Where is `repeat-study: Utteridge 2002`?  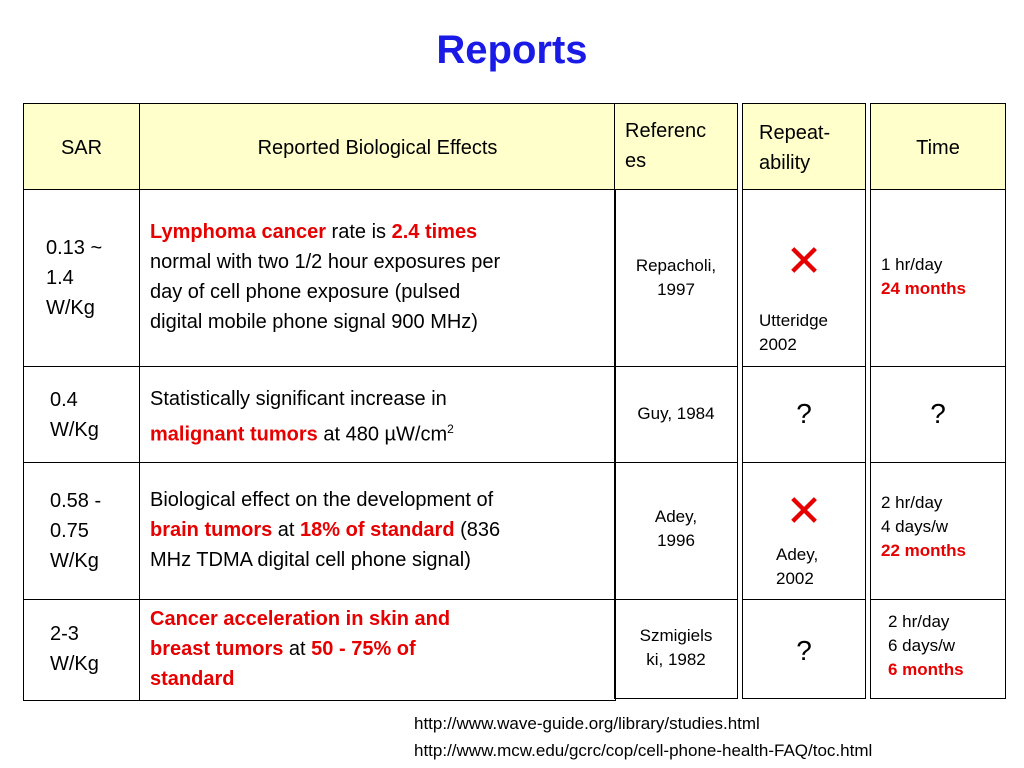 repeat-study: Utteridge 2002 is located at coordinates (793, 332).